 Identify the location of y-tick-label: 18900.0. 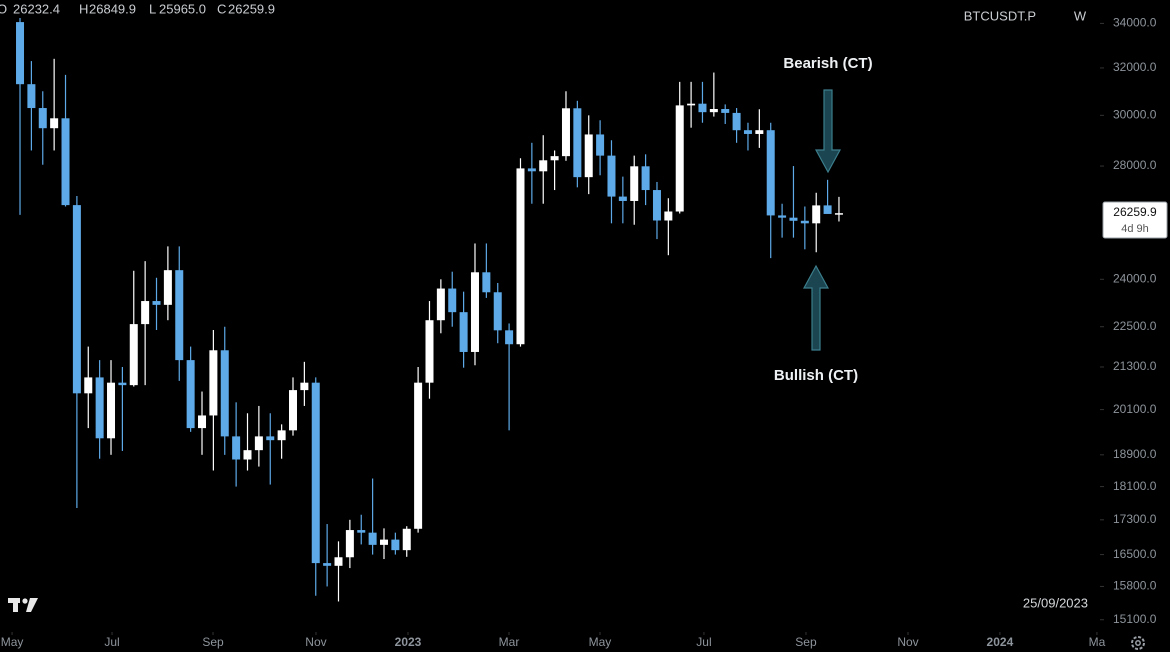
(1135, 454).